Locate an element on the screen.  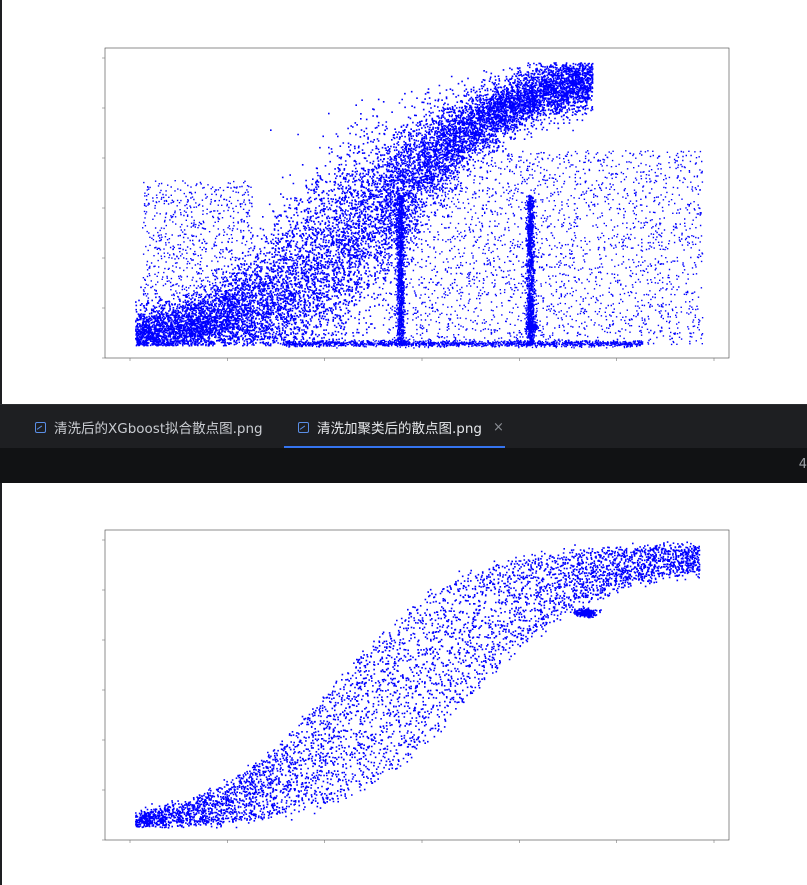
tab-xgboost-scatter-png: 清洗后的XGboost拟合散点图.png is located at coordinates (149, 427).